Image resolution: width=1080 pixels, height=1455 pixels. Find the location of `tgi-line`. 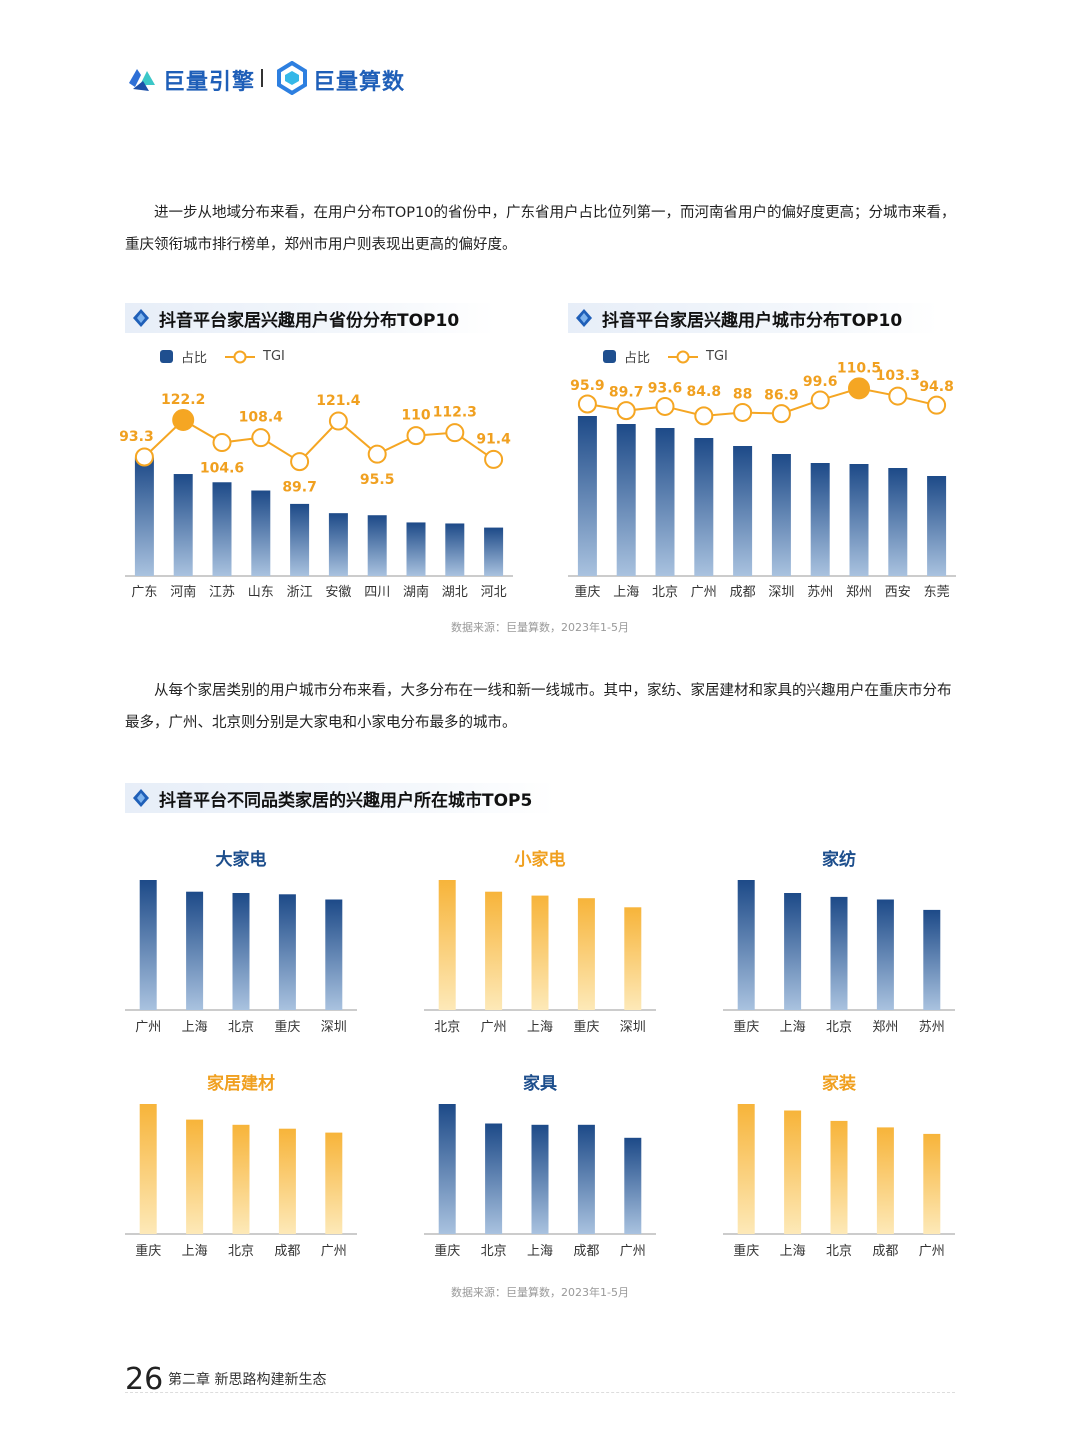

tgi-line is located at coordinates (762, 402).